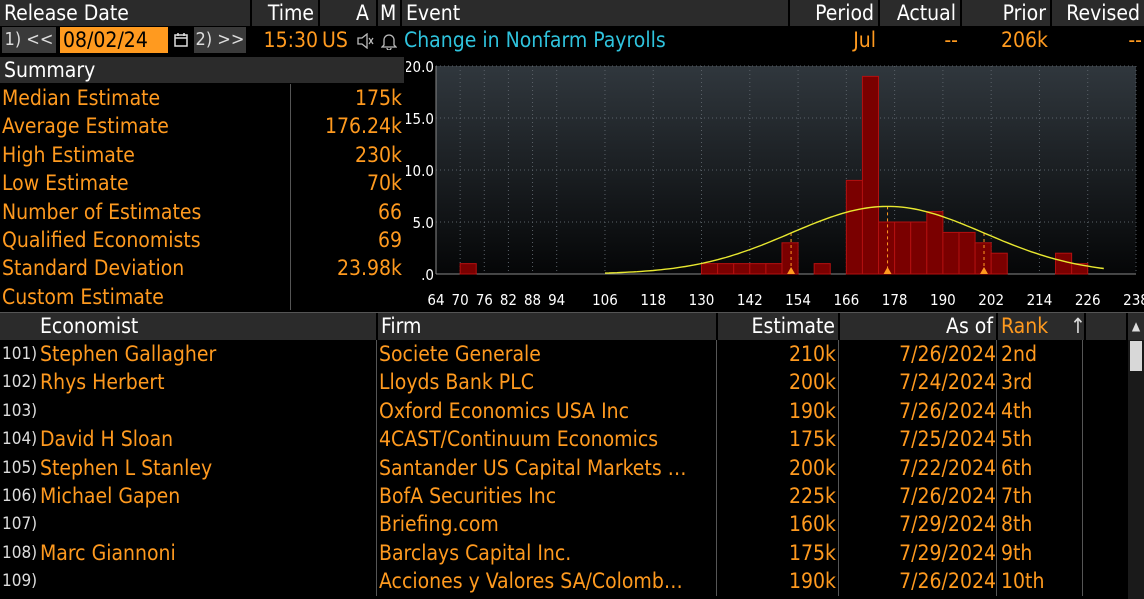 The width and height of the screenshot is (1144, 599). I want to click on col-header-economist: Economist, so click(188, 326).